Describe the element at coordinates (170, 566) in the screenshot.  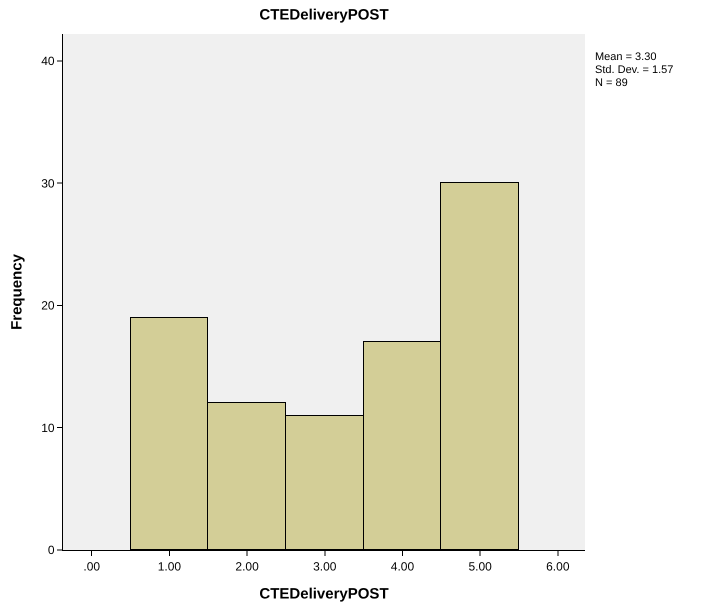
I see `x-tick-label: 1.00` at that location.